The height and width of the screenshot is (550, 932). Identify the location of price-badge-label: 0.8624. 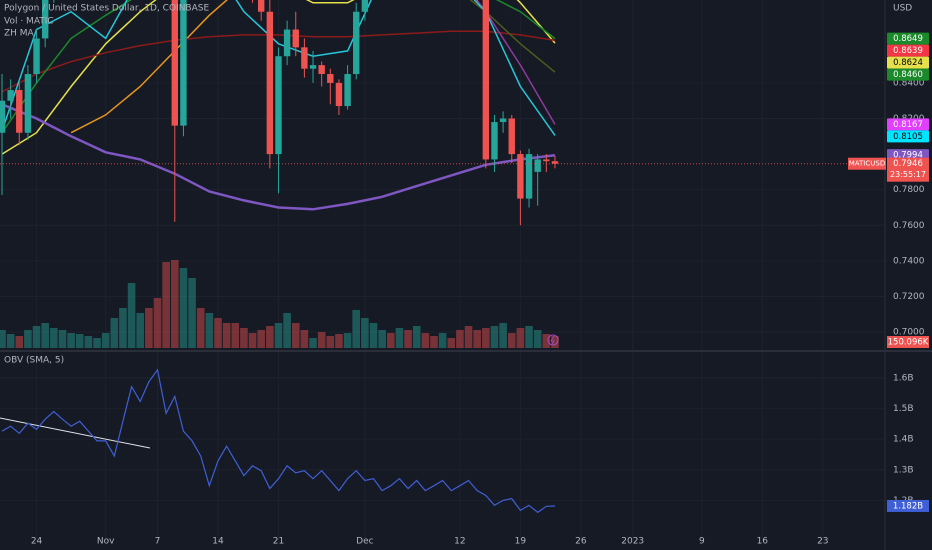
(908, 63).